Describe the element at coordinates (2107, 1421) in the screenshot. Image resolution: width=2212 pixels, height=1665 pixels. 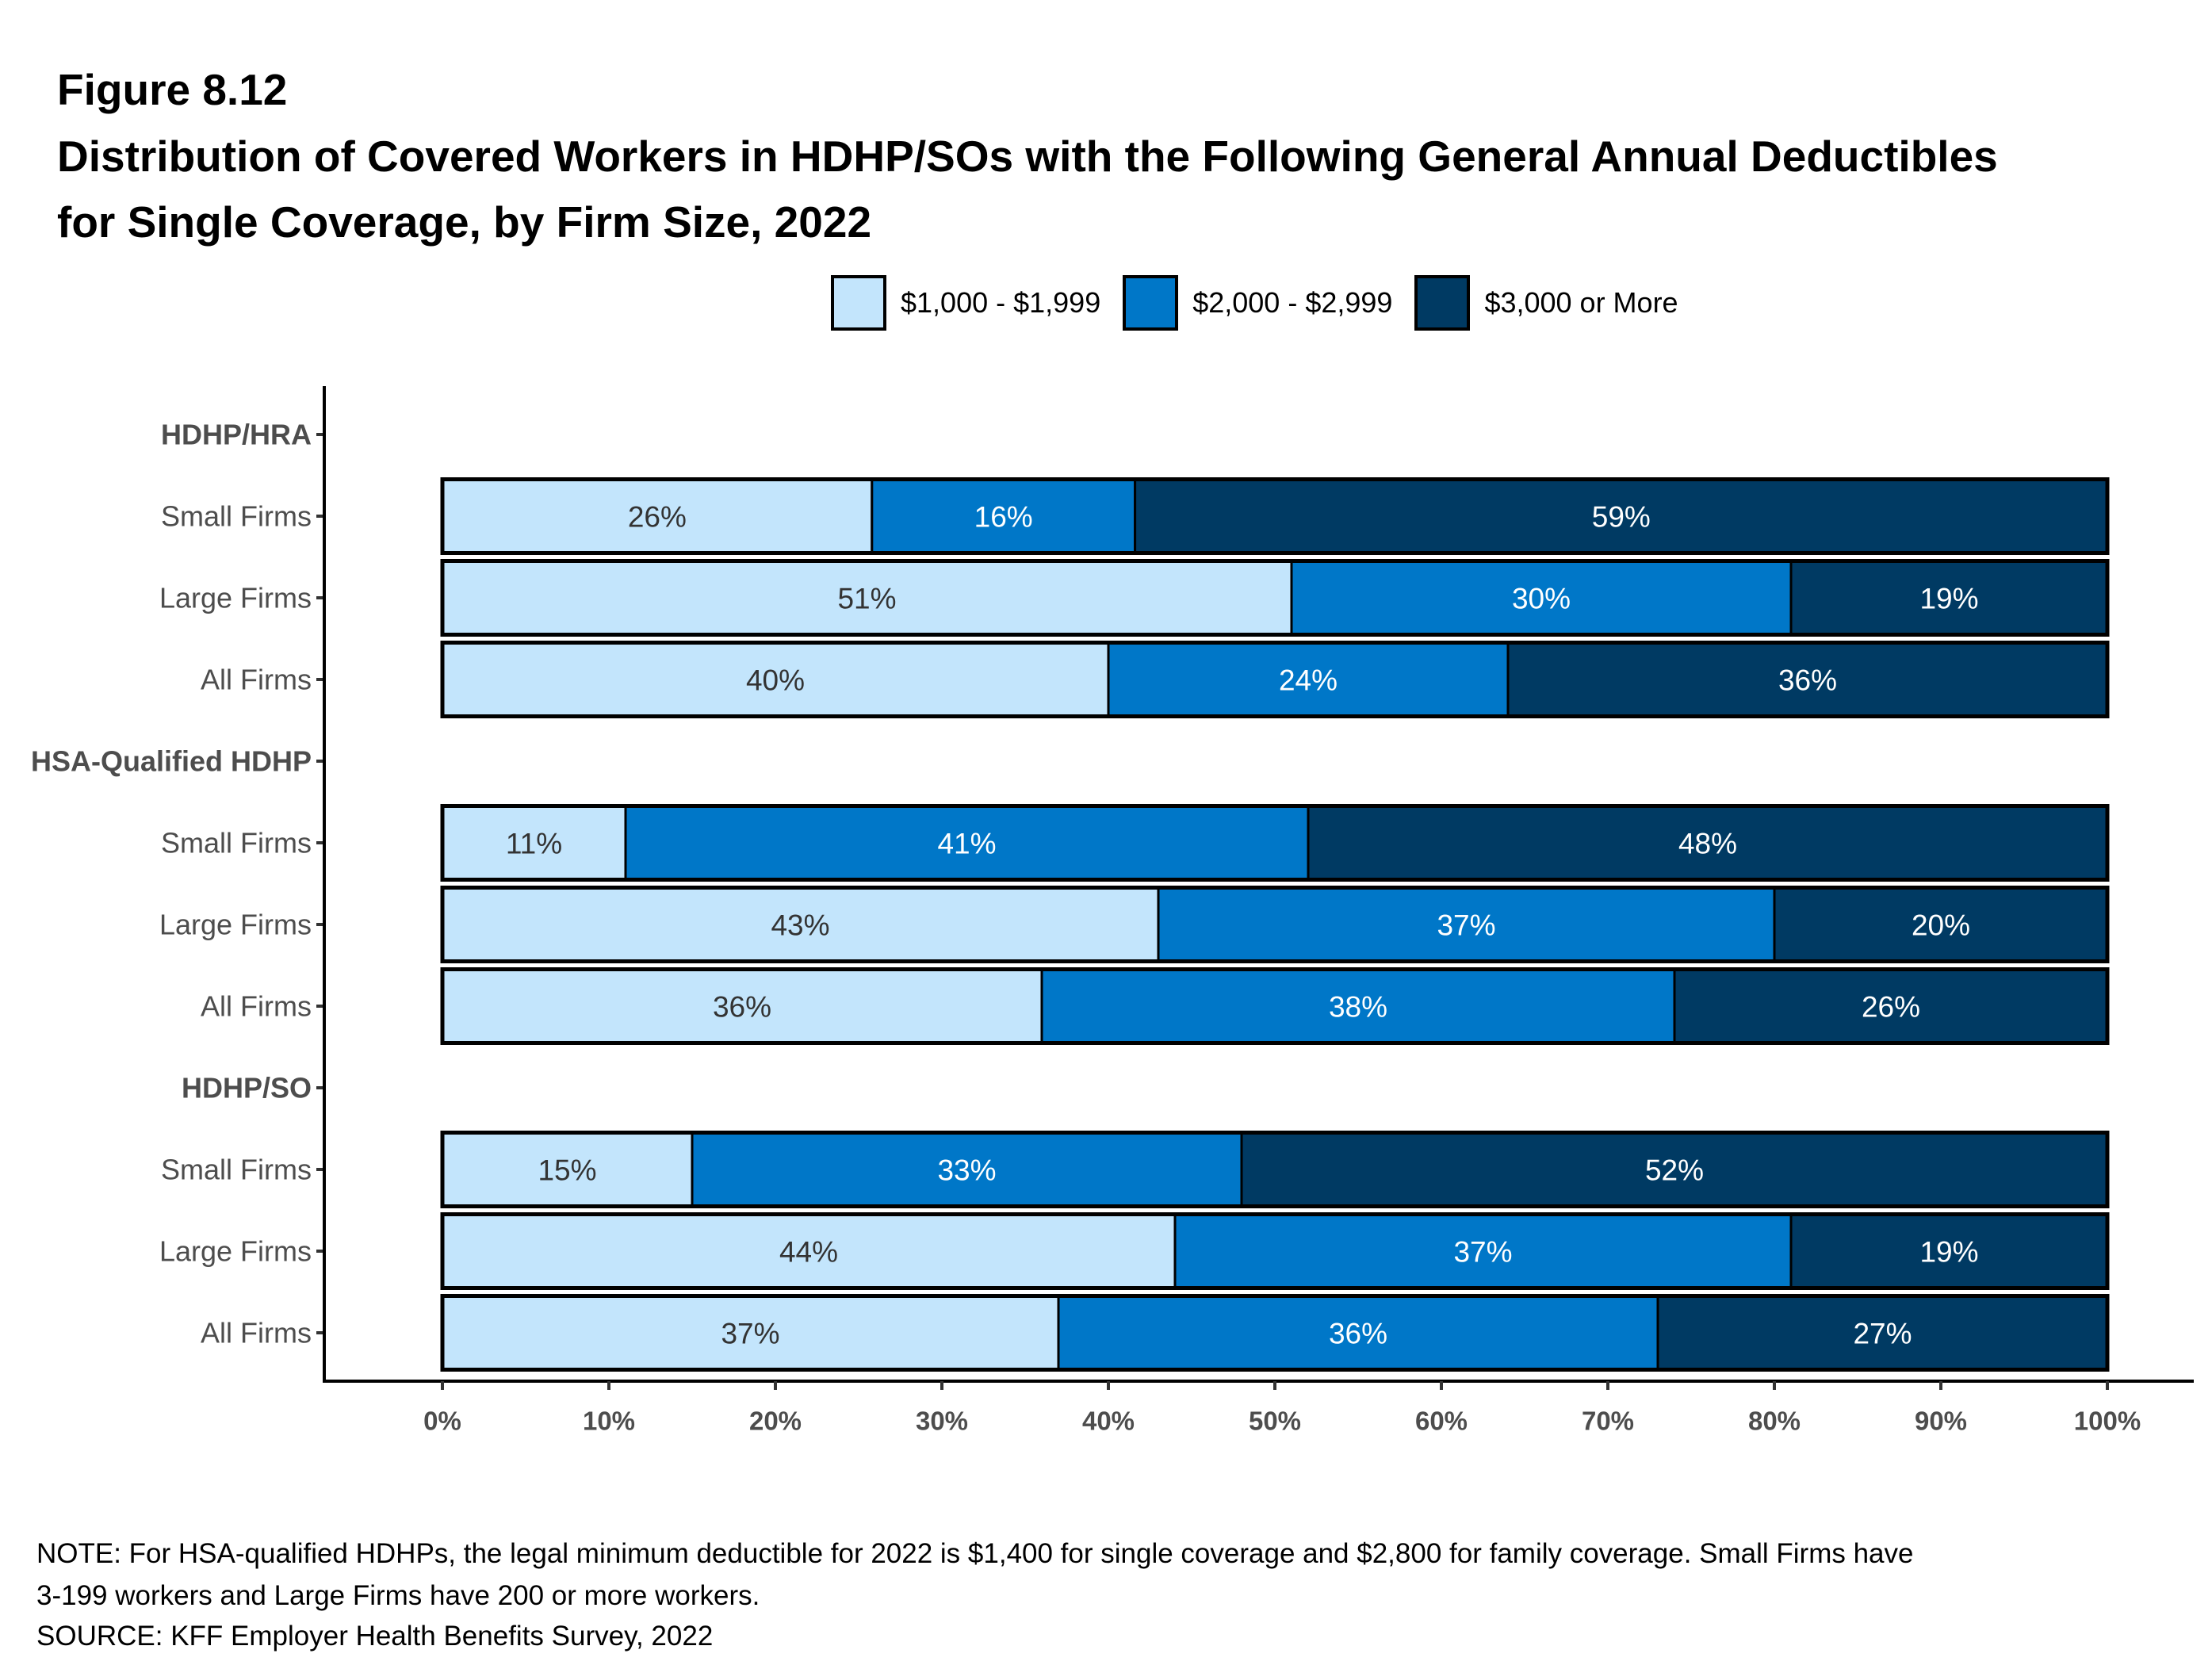
I see `x-tick-label: 100%` at that location.